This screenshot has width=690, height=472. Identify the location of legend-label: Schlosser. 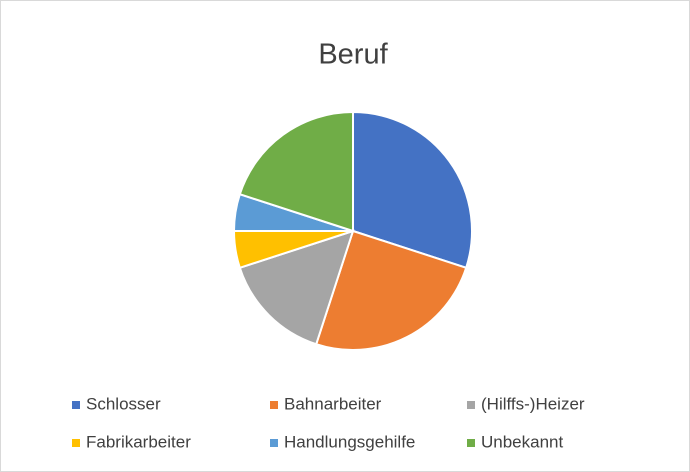
(123, 403).